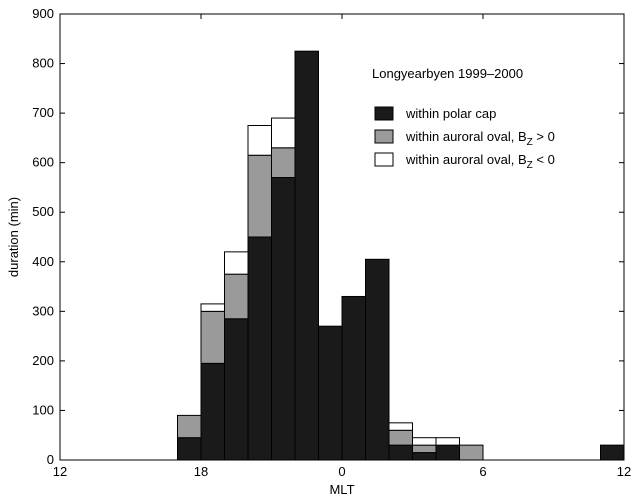 This screenshot has width=632, height=498. Describe the element at coordinates (189, 449) in the screenshot. I see `bar-series1-bin1` at that location.